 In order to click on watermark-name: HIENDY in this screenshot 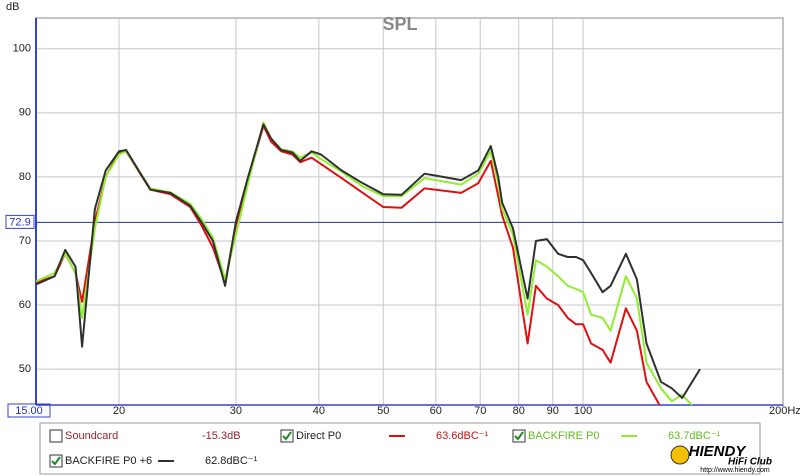, I will do `click(718, 451)`.